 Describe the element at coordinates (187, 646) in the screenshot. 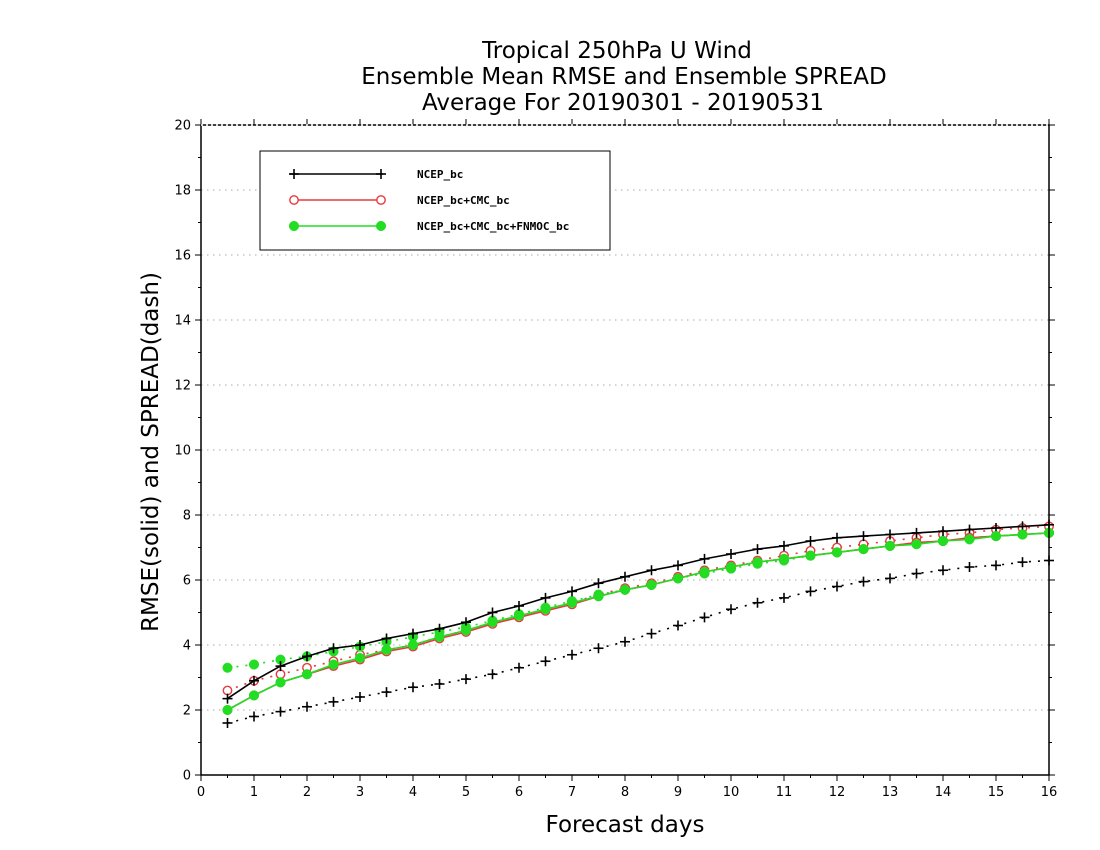

I see `y-tick-label: 4` at that location.